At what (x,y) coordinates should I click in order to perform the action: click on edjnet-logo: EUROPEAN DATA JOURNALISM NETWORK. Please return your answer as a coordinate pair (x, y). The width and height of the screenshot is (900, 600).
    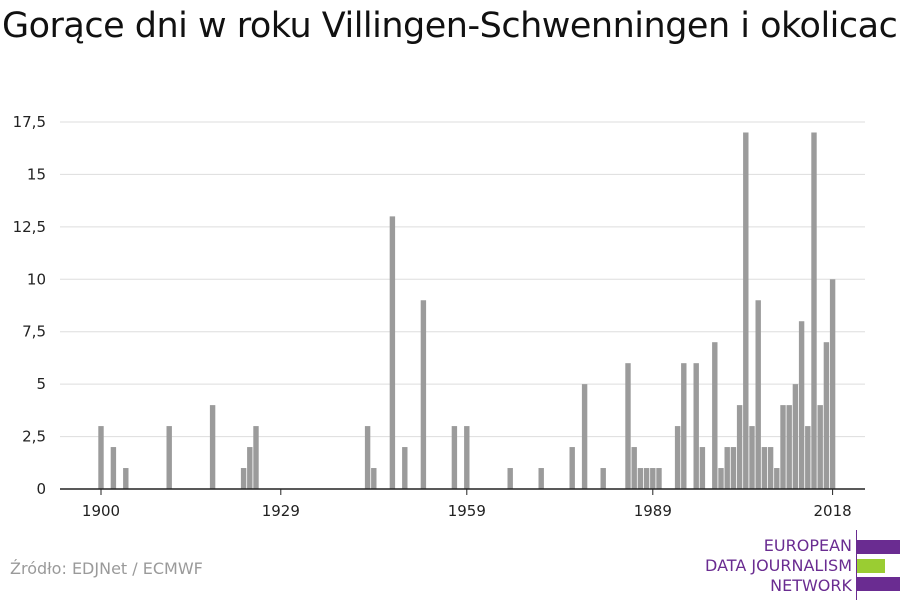
    Looking at the image, I should click on (800, 565).